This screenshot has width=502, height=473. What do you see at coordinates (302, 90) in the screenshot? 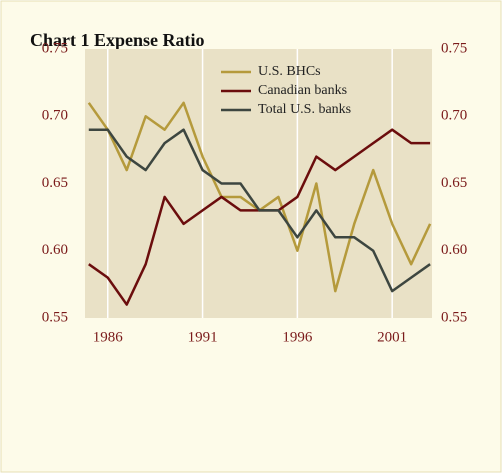
I see `legend-label: Canadian banks` at bounding box center [302, 90].